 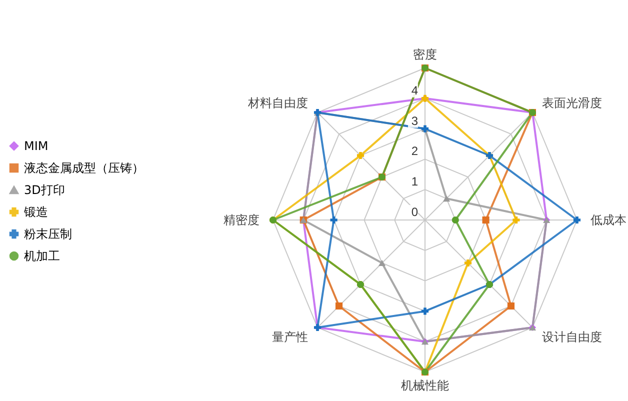 I want to click on y-tick-label: 4, so click(x=414, y=90).